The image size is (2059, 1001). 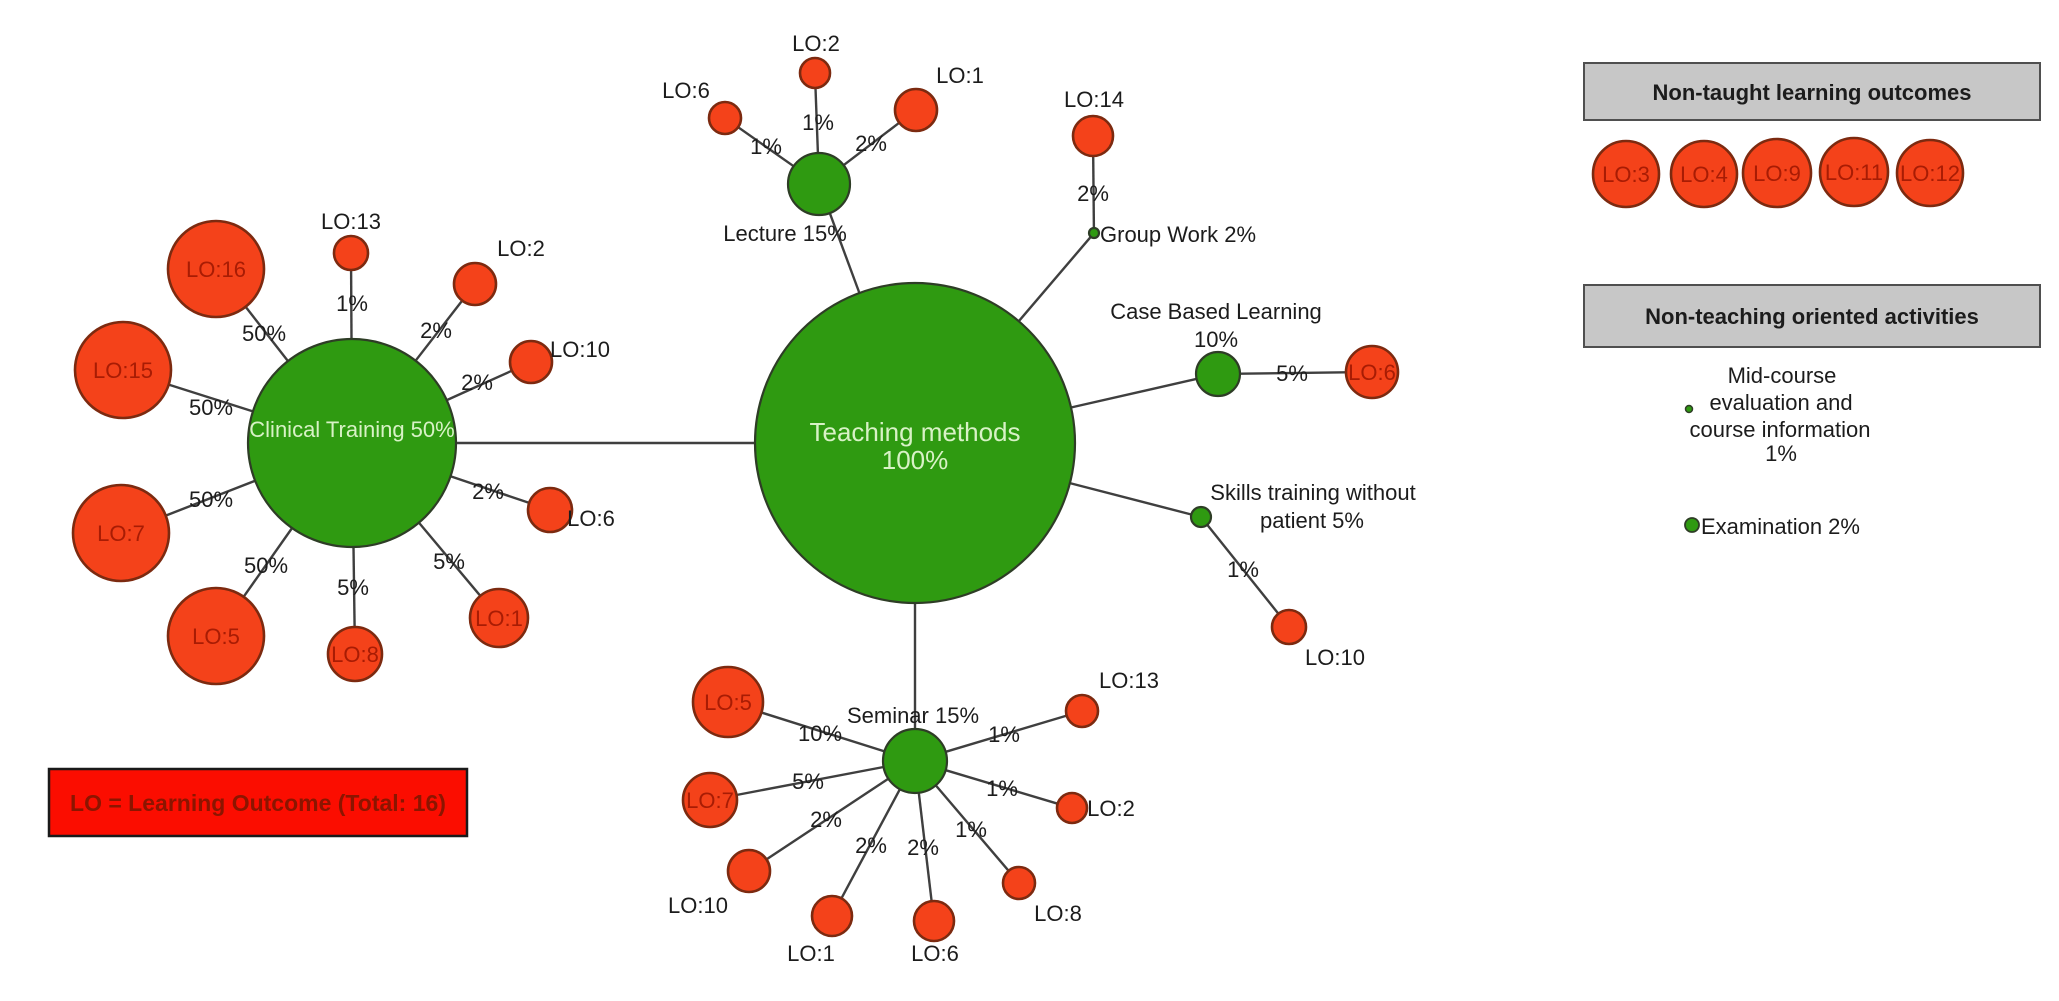 What do you see at coordinates (1777, 173) in the screenshot?
I see `svg-text: LO:9` at bounding box center [1777, 173].